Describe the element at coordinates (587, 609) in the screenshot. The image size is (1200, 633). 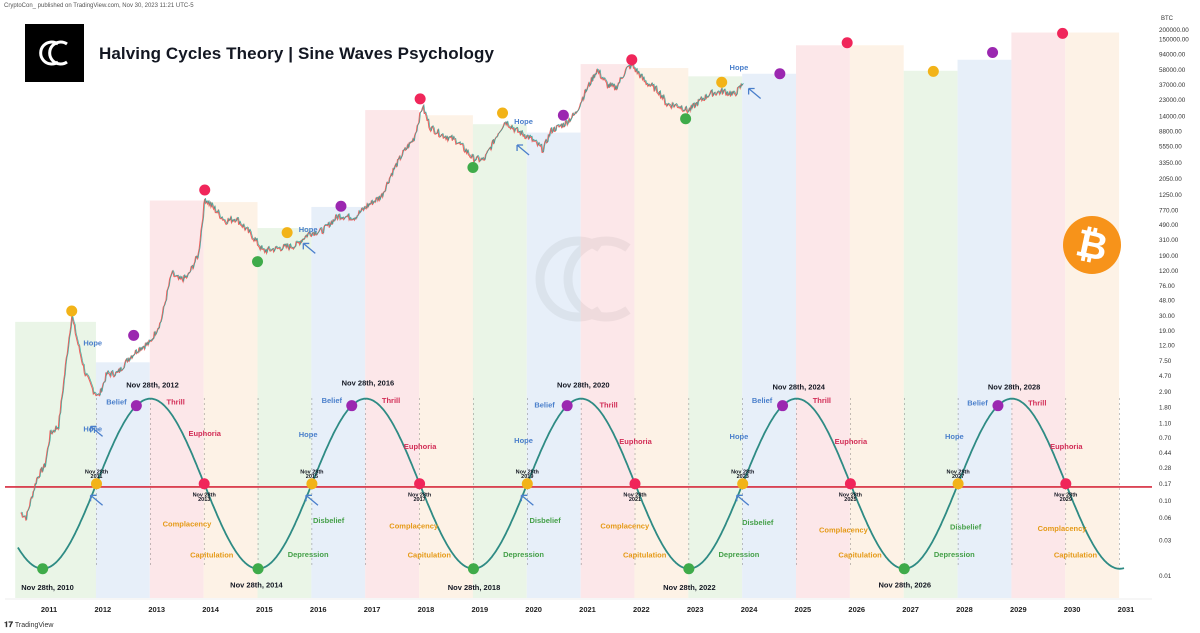
I see `x-tick-label: 2021` at that location.